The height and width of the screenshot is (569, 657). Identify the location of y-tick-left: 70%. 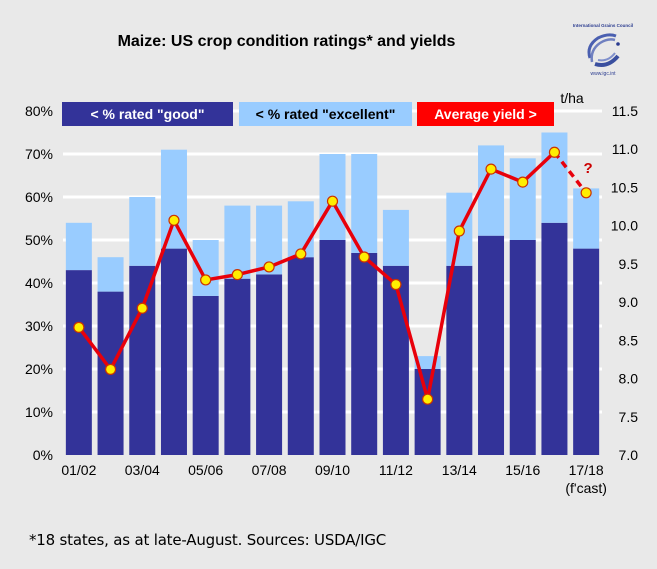
(39, 154).